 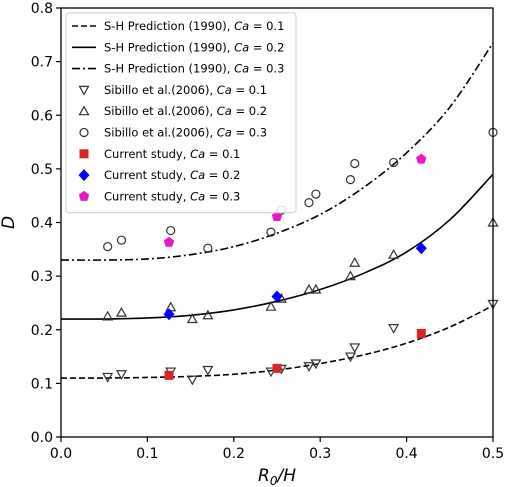 What do you see at coordinates (406, 454) in the screenshot?
I see `x-tick-label: 0.4` at bounding box center [406, 454].